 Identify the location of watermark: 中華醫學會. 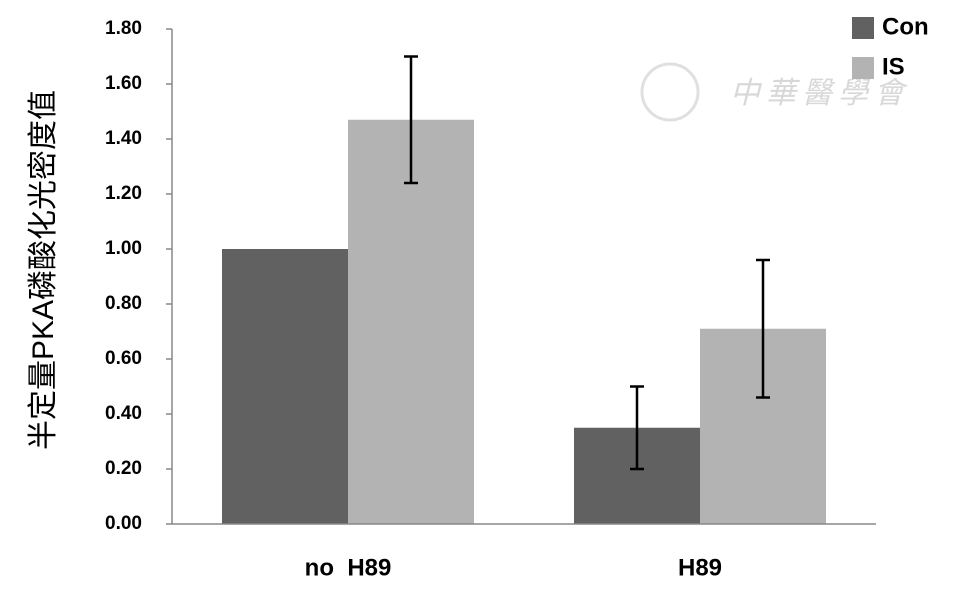
(820, 93).